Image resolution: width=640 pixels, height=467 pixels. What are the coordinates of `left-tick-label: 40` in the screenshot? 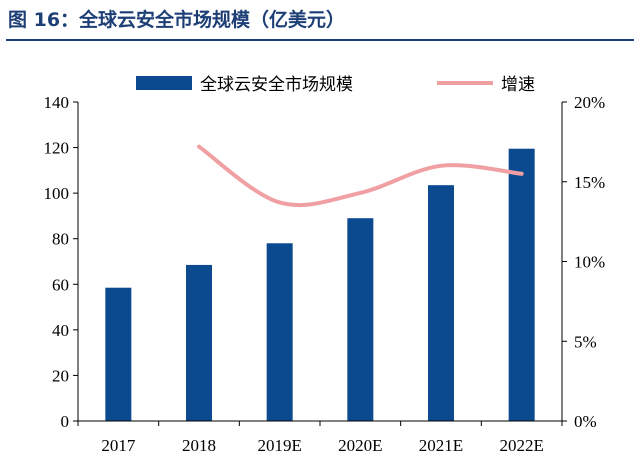 It's located at (60, 330).